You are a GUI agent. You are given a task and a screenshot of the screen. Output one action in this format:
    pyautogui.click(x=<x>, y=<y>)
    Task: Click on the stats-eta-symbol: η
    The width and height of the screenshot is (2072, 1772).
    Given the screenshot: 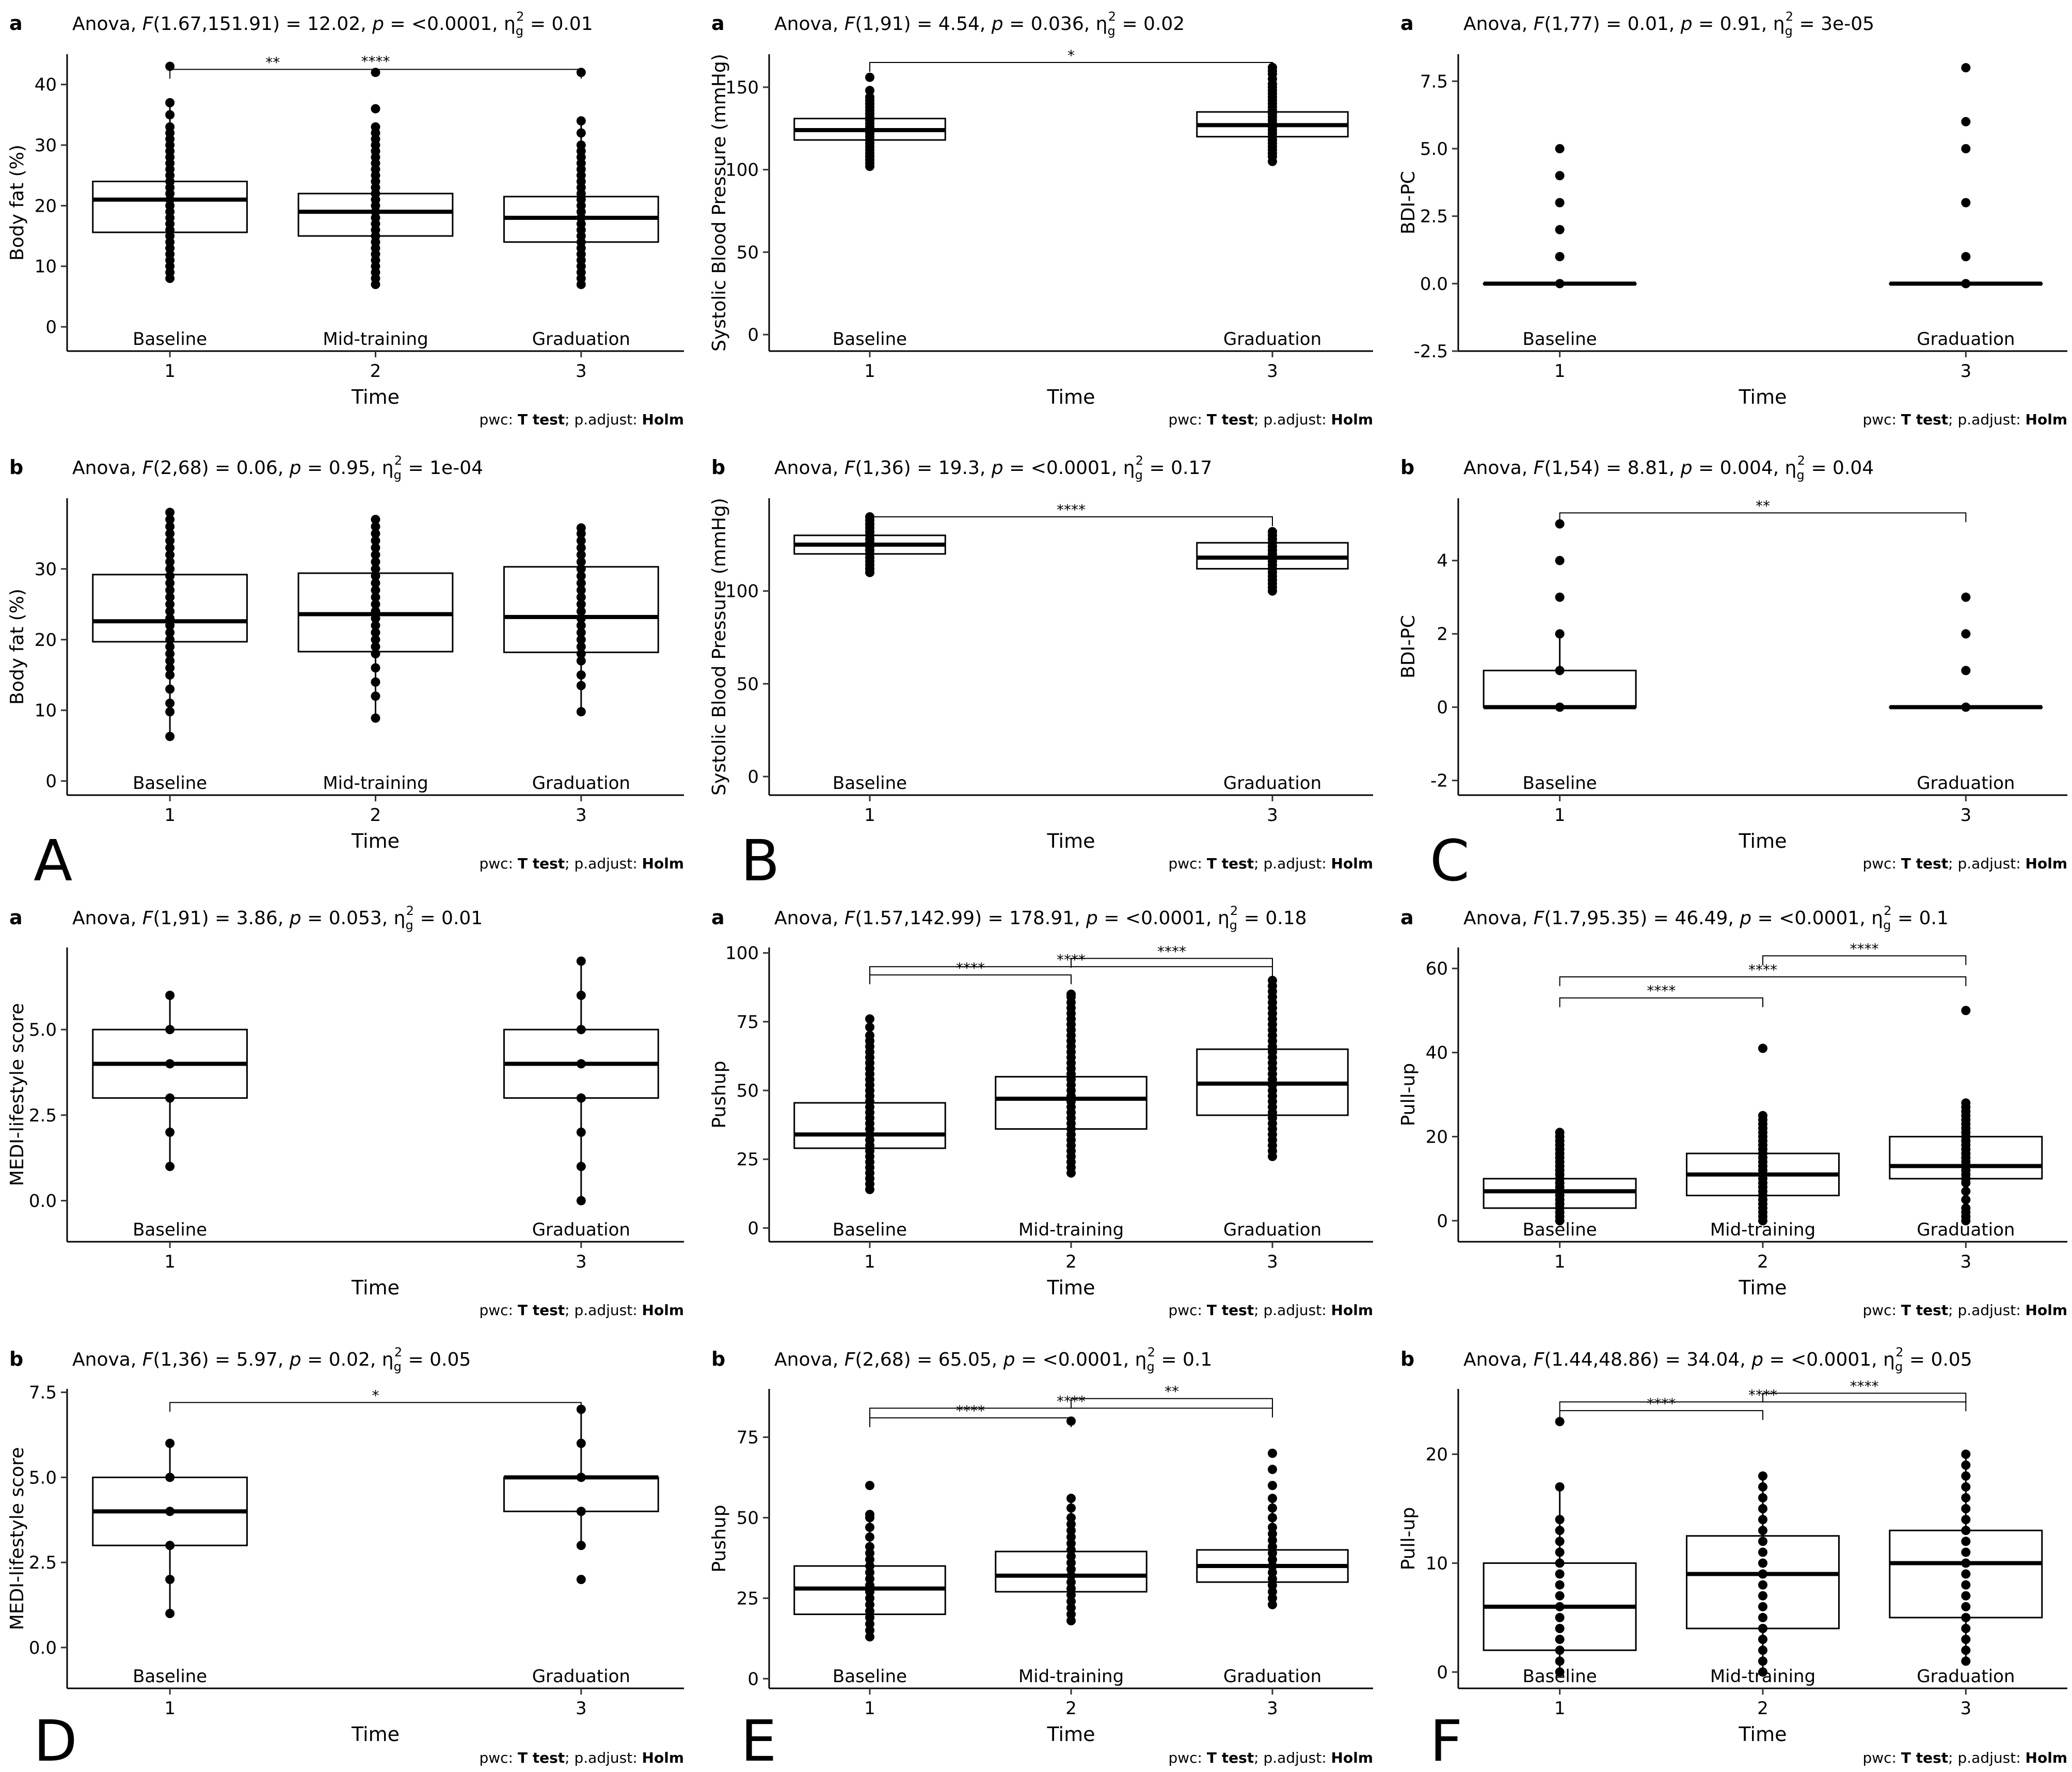 What is the action you would take?
    pyautogui.click(x=1791, y=468)
    